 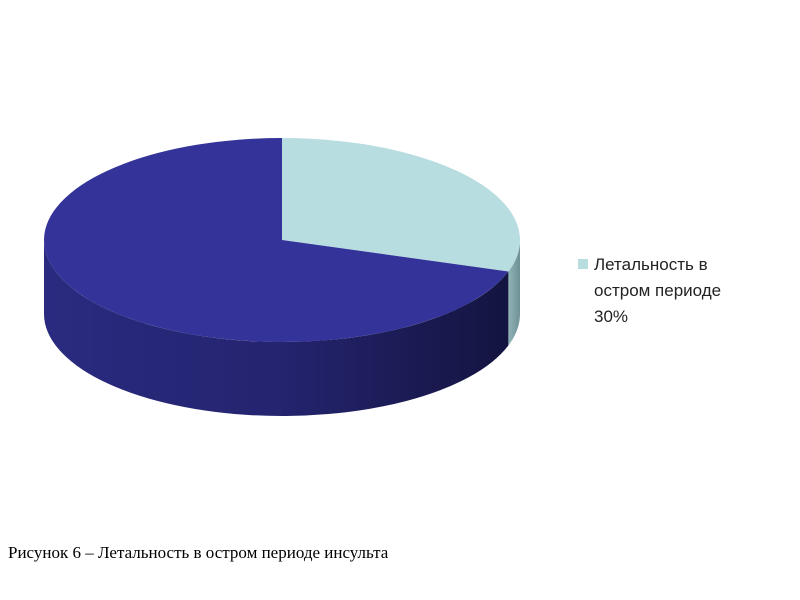 I want to click on legend-label: Летальность в остром периоде 30%, so click(x=657, y=290).